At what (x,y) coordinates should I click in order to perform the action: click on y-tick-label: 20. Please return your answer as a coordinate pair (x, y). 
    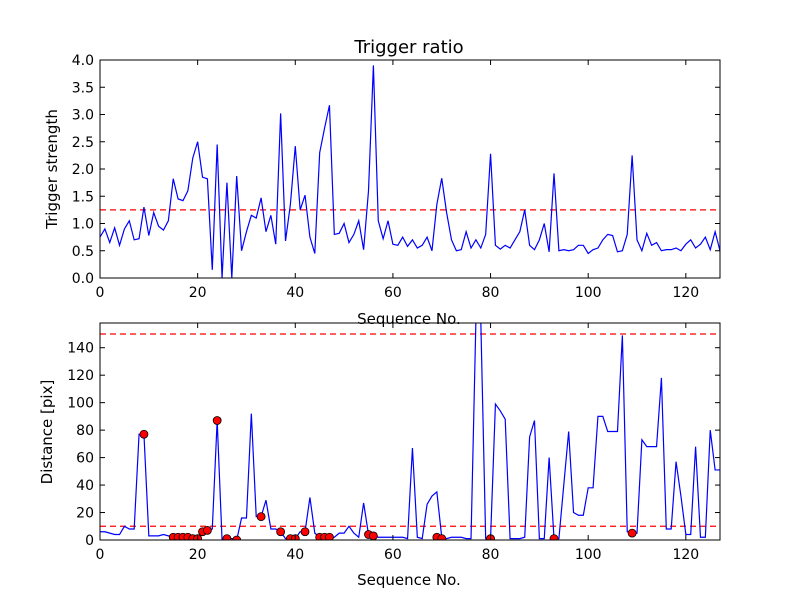
    Looking at the image, I should click on (85, 514).